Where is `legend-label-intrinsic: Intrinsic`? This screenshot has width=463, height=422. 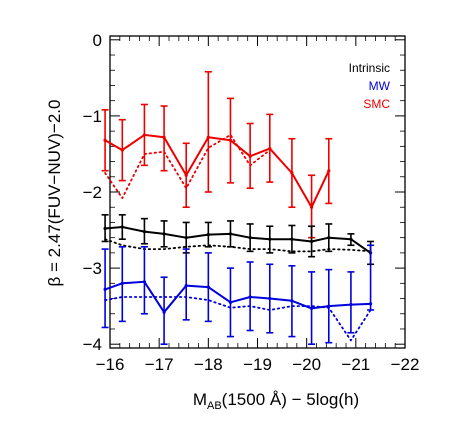 legend-label-intrinsic: Intrinsic is located at coordinates (369, 68).